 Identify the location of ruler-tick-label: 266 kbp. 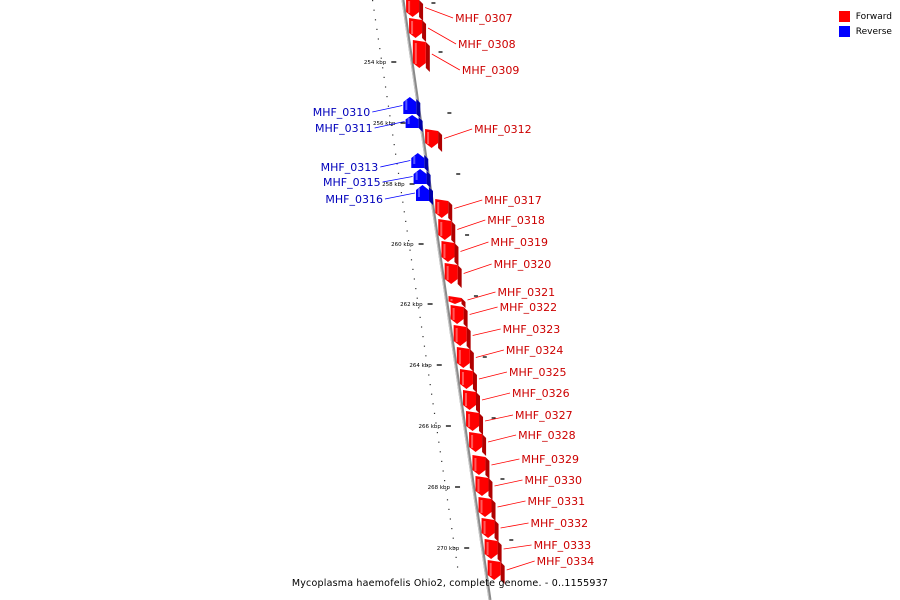
(429, 427).